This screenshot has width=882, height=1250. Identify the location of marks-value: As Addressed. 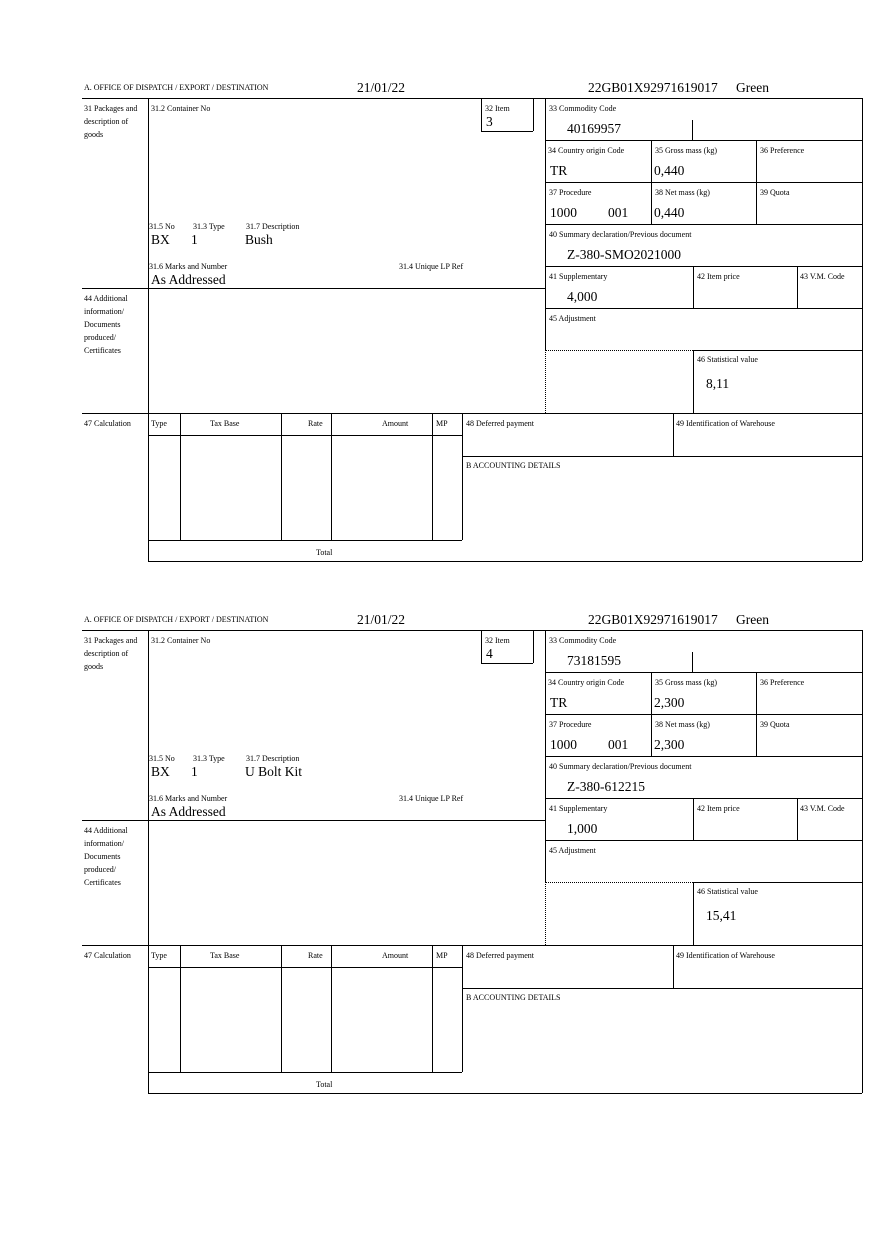
(188, 279).